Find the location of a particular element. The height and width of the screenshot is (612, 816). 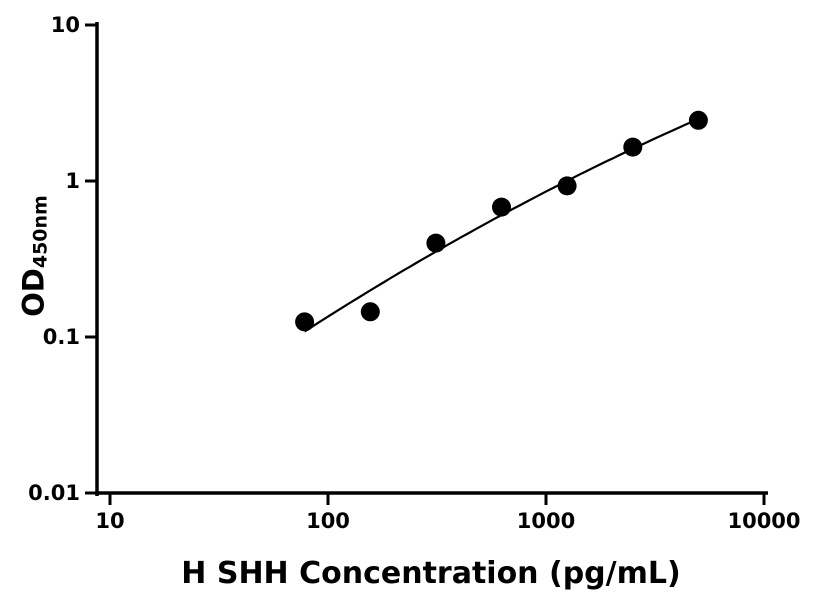

x-tick-label: 1000 is located at coordinates (546, 521).